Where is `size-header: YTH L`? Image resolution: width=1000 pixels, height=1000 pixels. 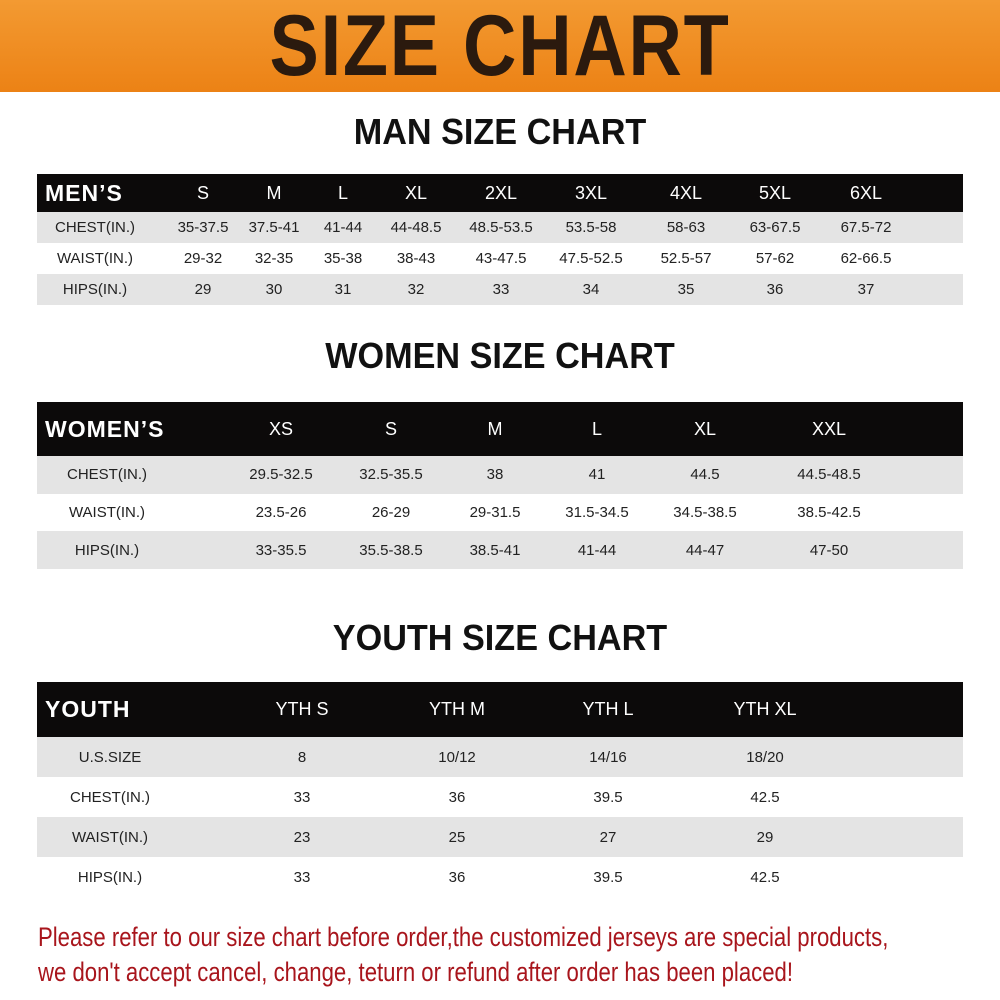 size-header: YTH L is located at coordinates (608, 709).